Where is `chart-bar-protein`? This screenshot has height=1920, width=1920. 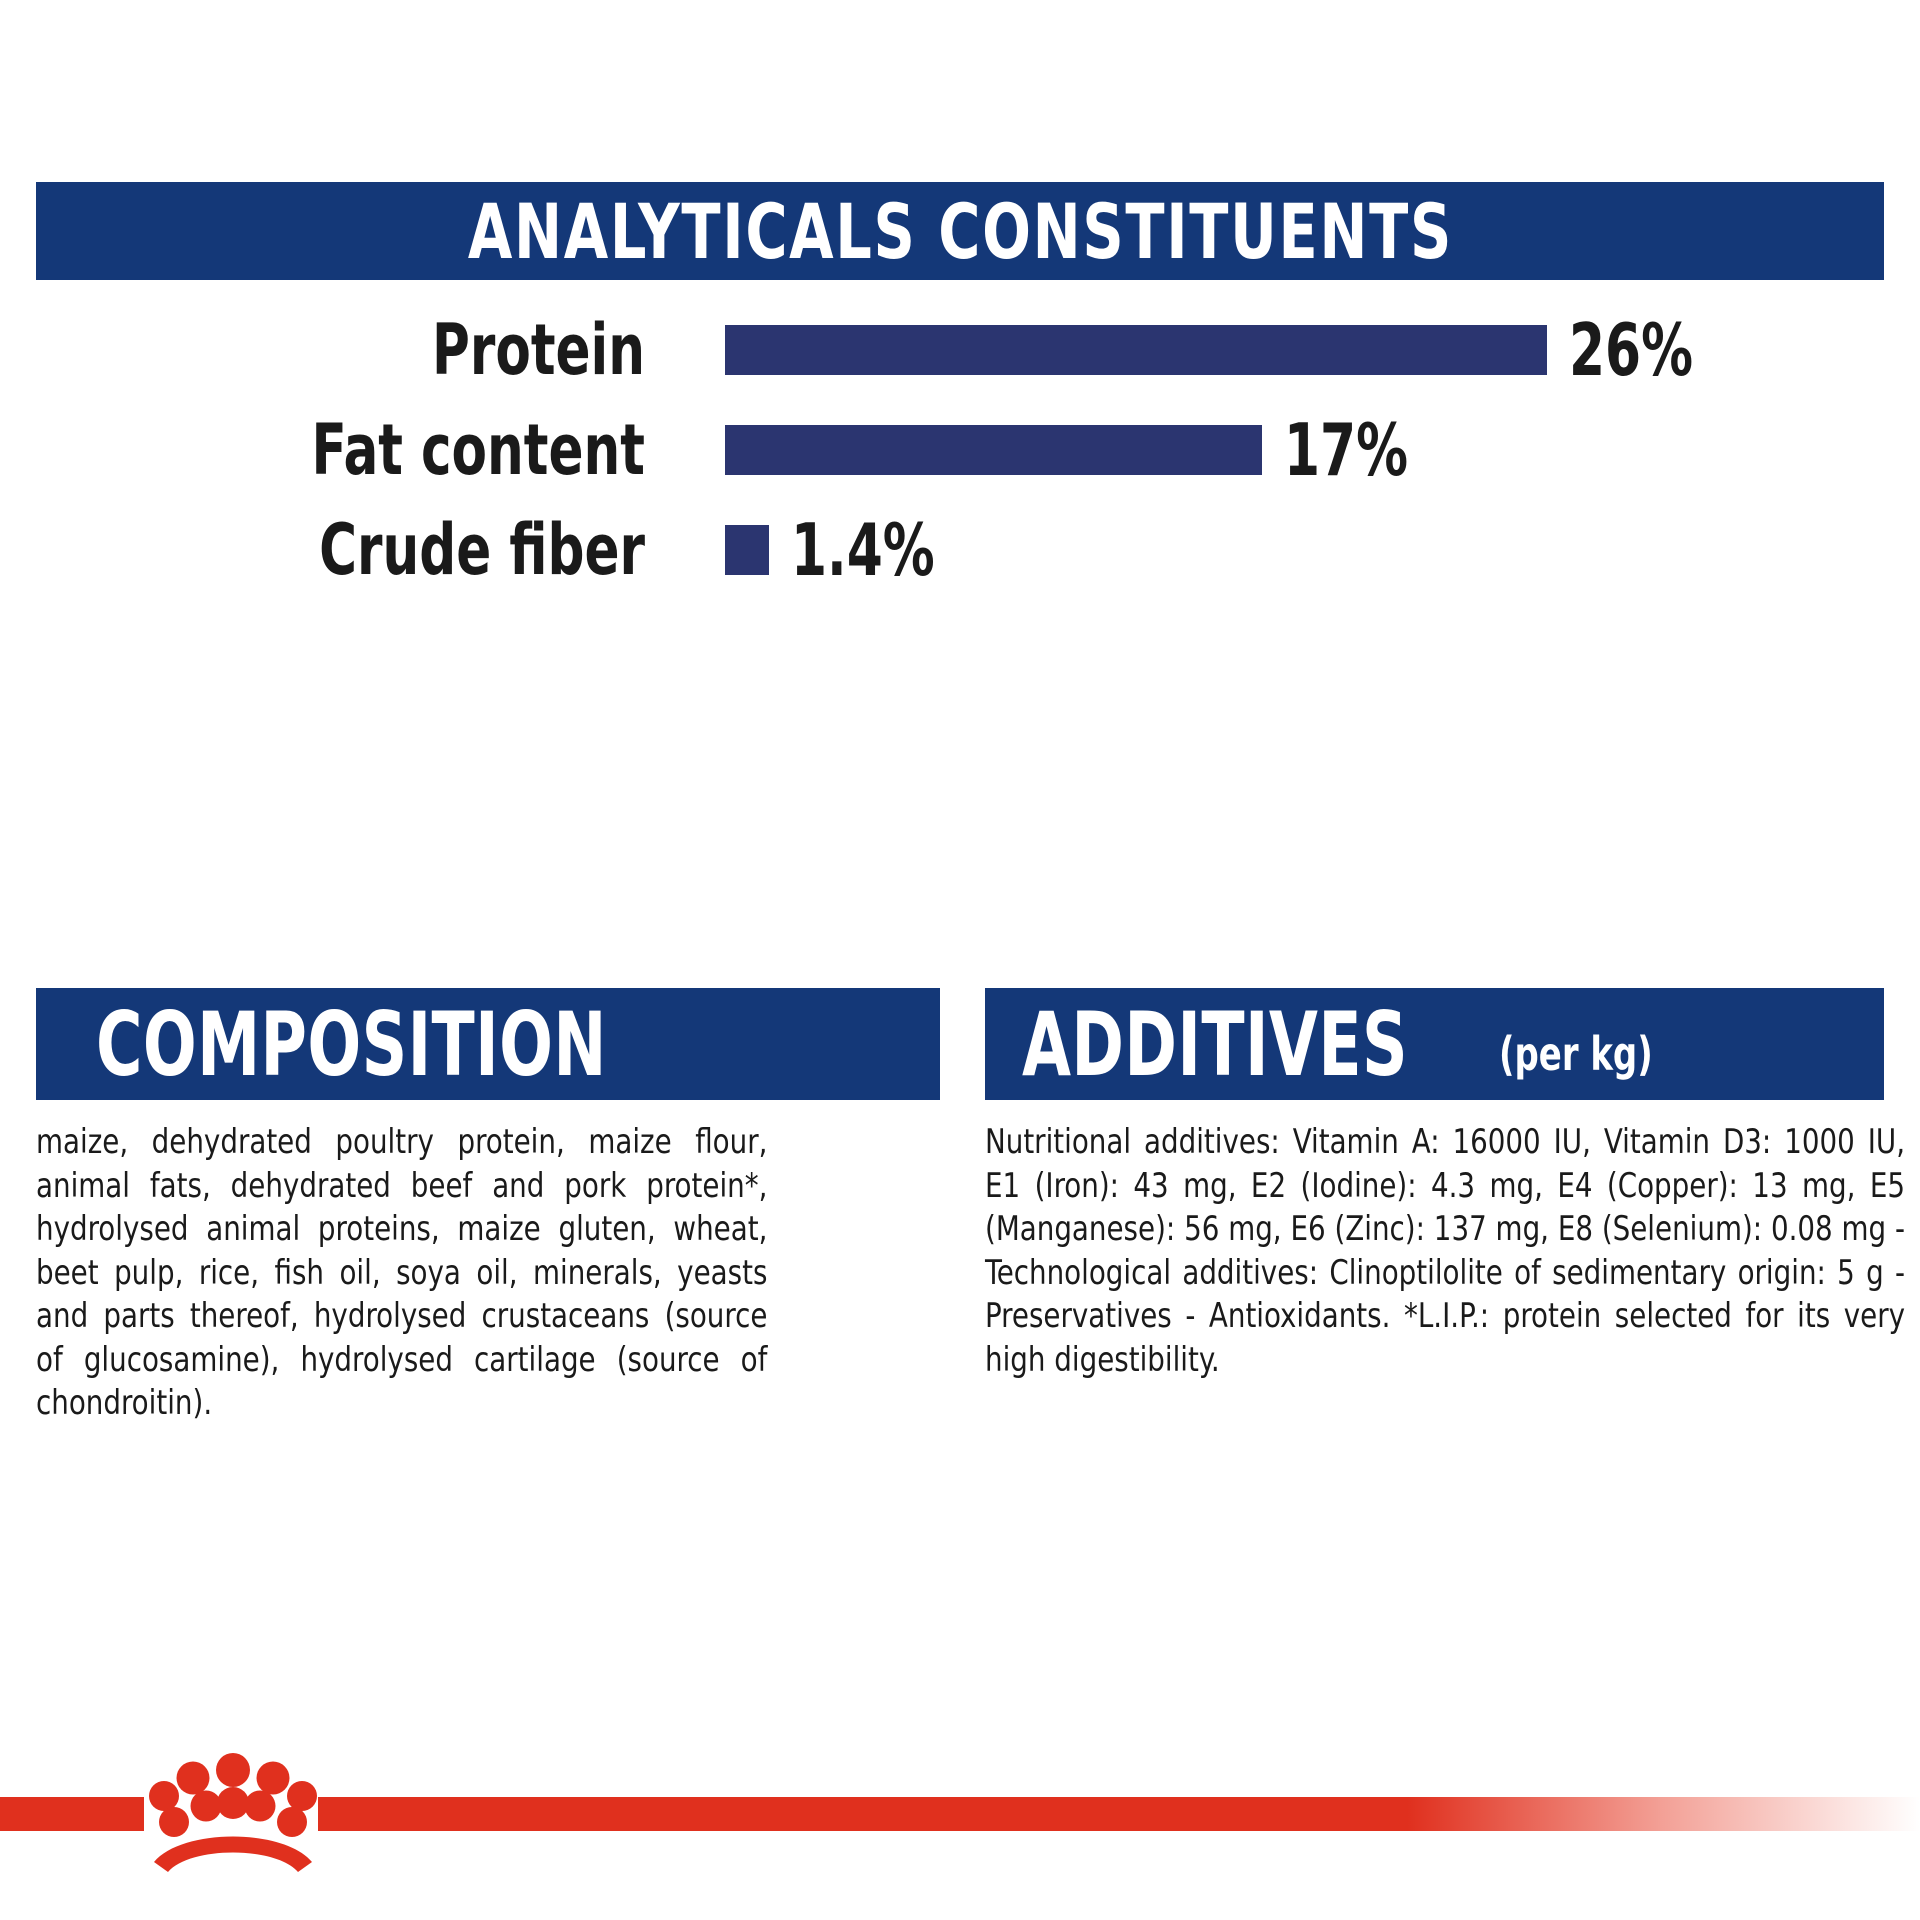
chart-bar-protein is located at coordinates (1136, 350).